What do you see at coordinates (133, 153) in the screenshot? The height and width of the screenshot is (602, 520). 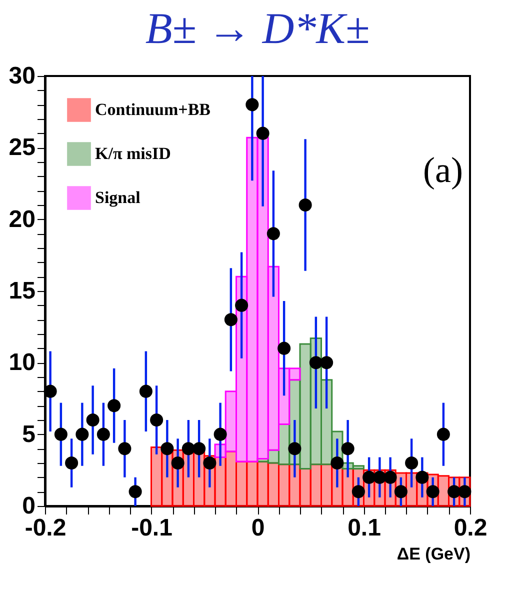 I see `legend-label: K/π misID` at bounding box center [133, 153].